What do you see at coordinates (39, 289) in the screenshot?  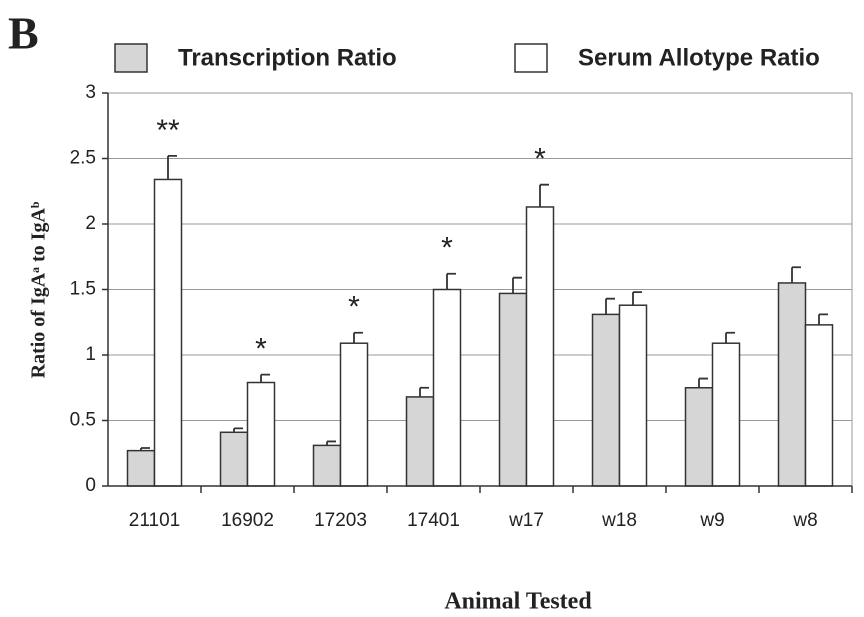 I see `y-axis-label: Ratio of IgAᵃ to IgAᵇ` at bounding box center [39, 289].